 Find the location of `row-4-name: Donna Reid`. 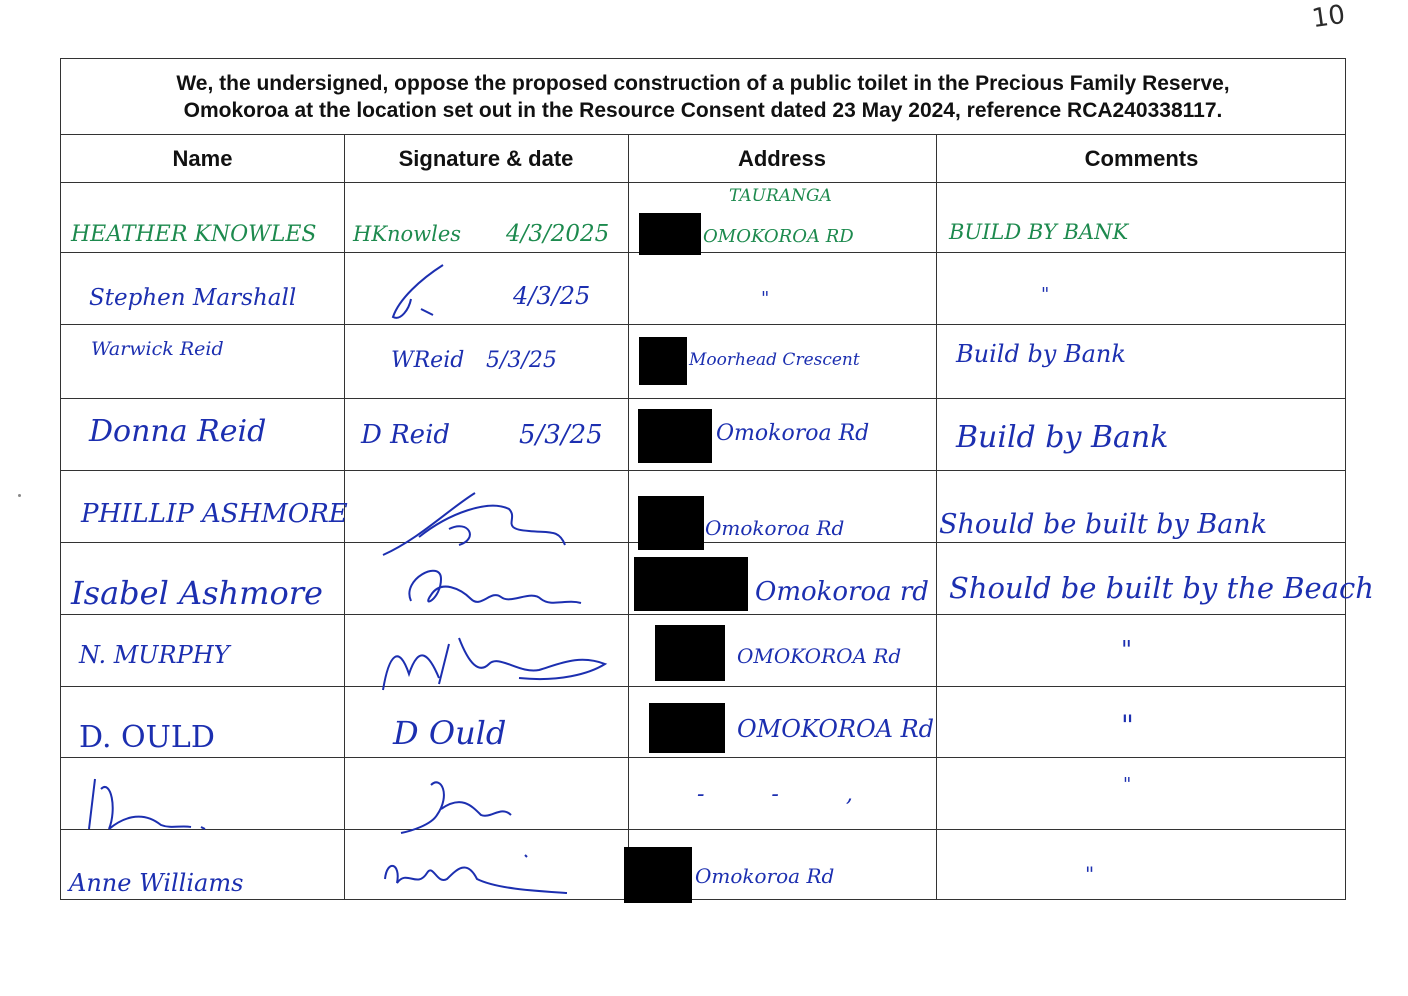

row-4-name: Donna Reid is located at coordinates (178, 431).